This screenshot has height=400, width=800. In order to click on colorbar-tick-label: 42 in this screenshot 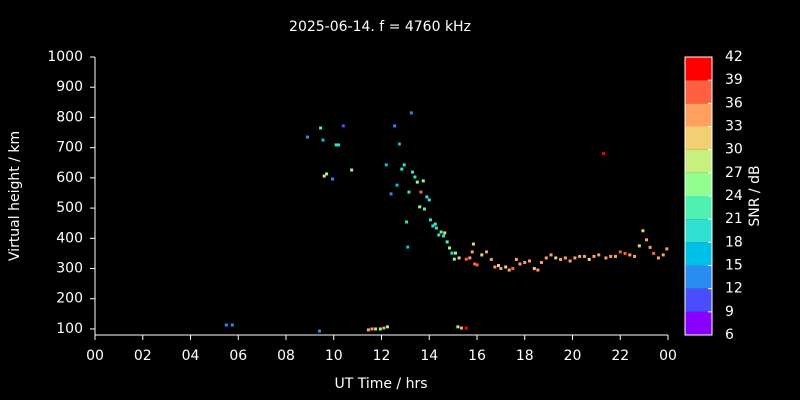, I will do `click(734, 57)`.